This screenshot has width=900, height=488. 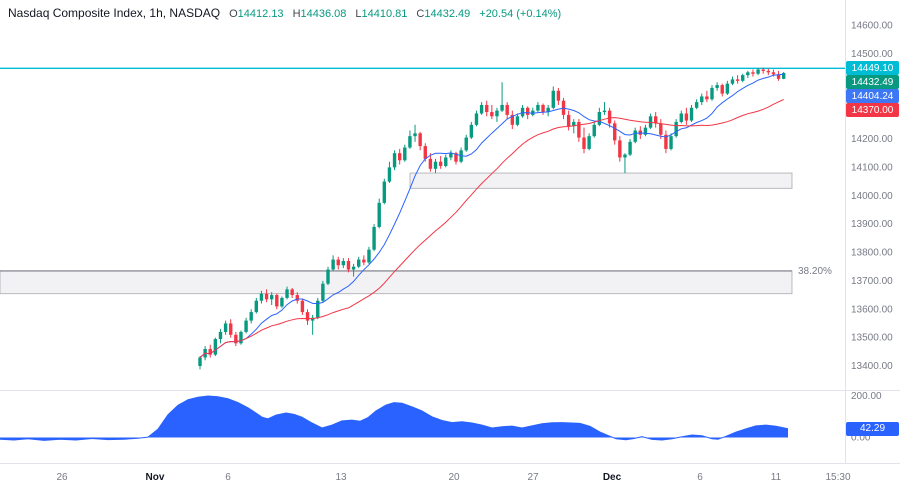 I want to click on low-value: 14410.81, so click(x=384, y=14).